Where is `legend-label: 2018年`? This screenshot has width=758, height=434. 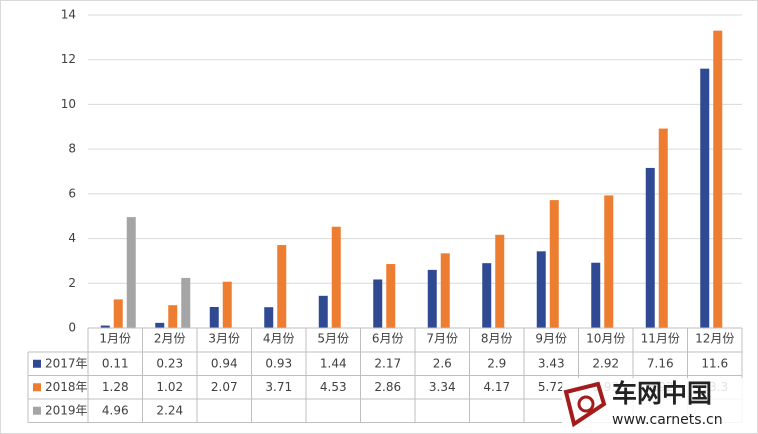
legend-label: 2018年 is located at coordinates (66, 387).